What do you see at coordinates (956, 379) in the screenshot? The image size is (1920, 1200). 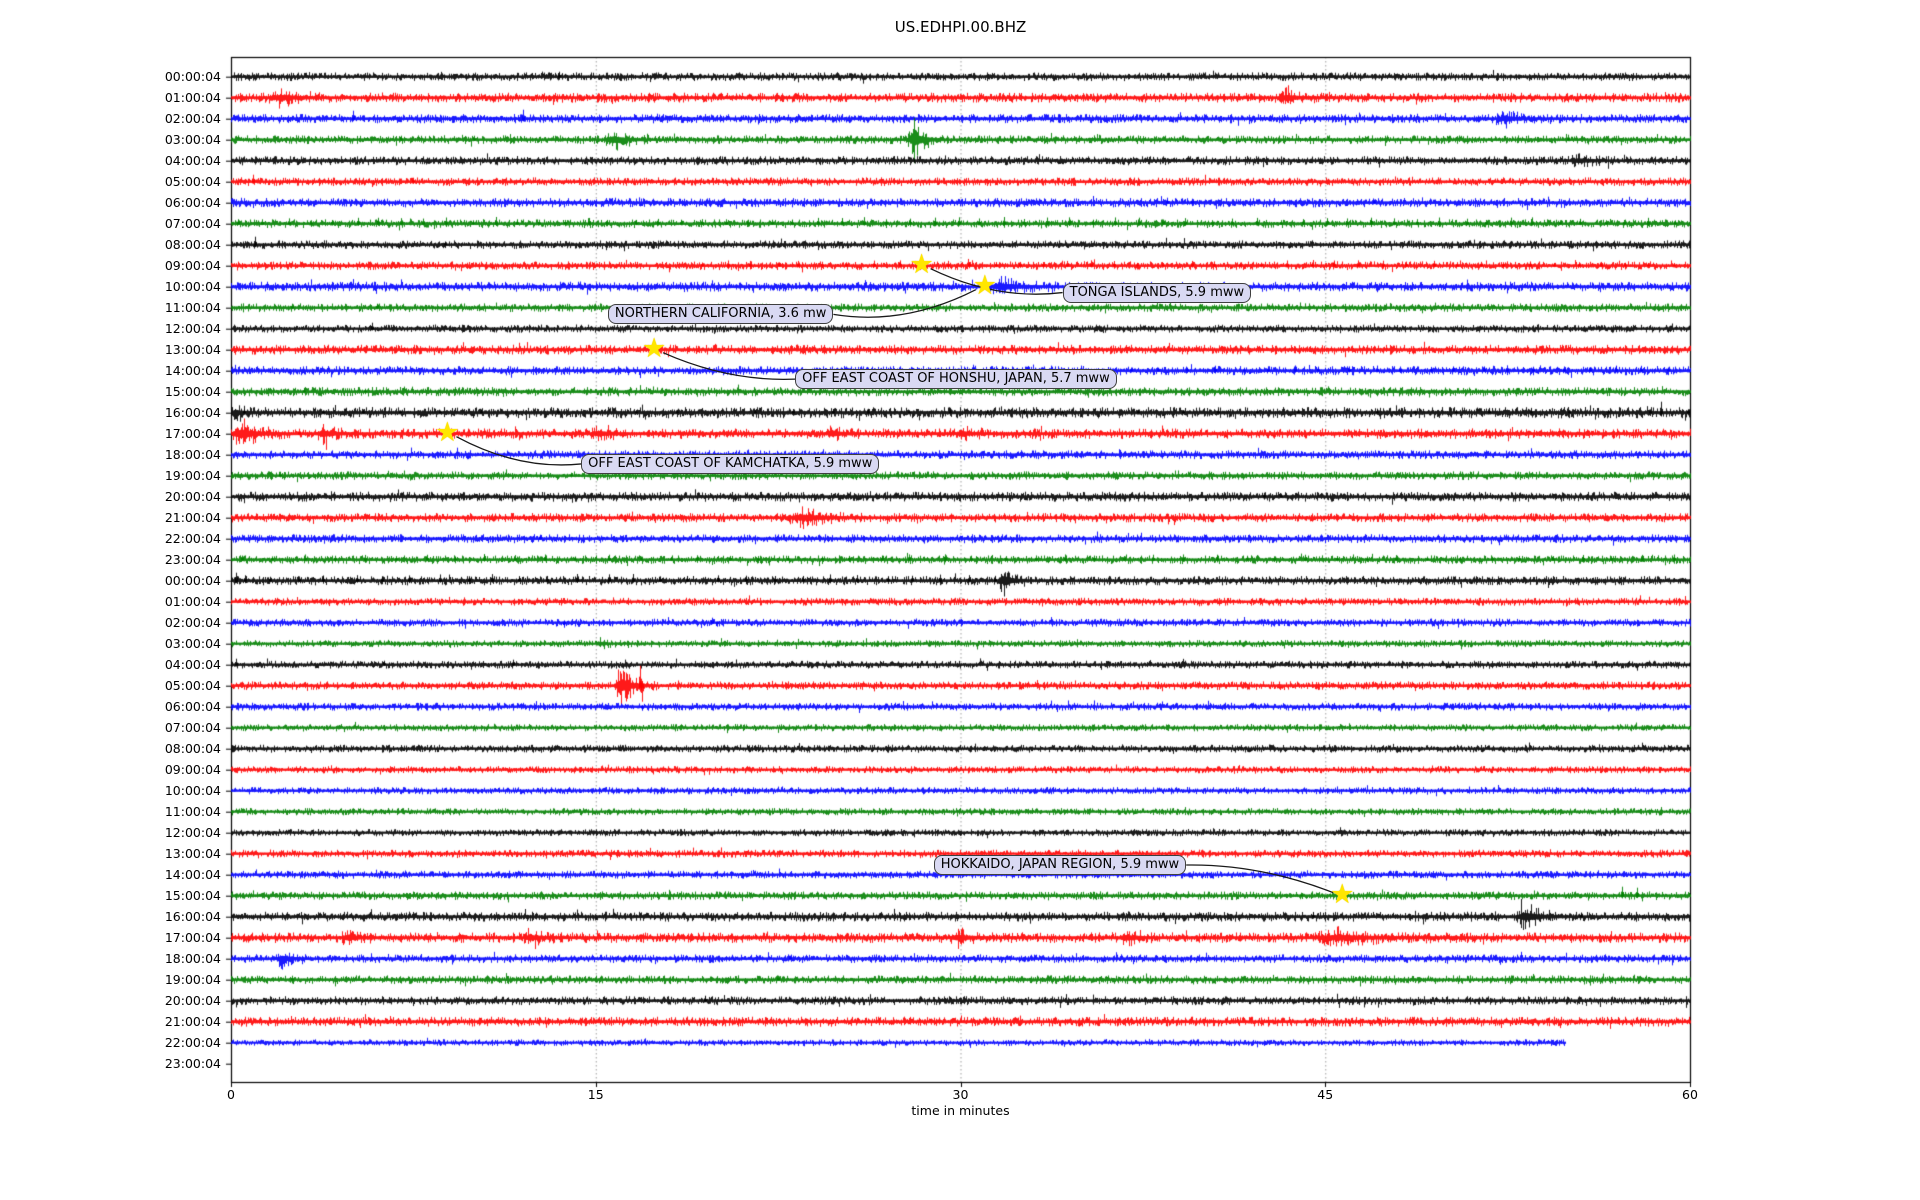 I see `event-annotation: OFF EAST COAST OF HONSHU, JAPAN, 5.7 mww` at bounding box center [956, 379].